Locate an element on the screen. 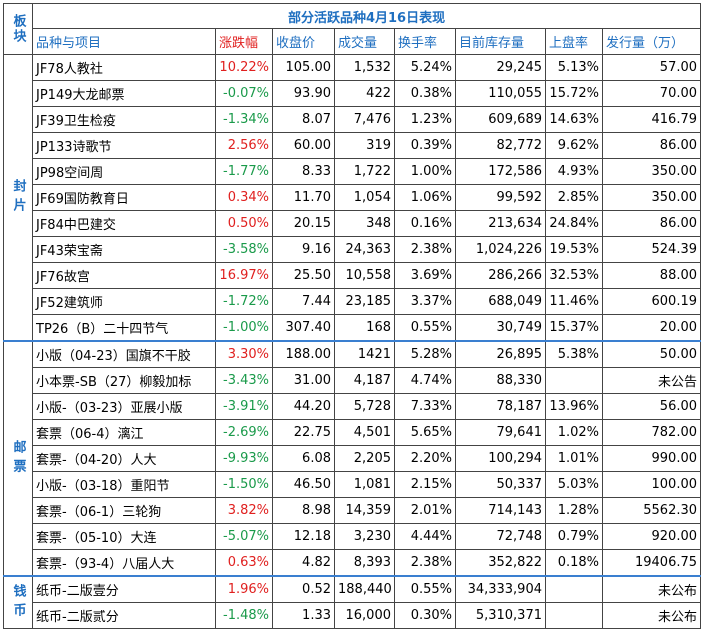 The width and height of the screenshot is (704, 635). cell: 2.15% is located at coordinates (425, 484).